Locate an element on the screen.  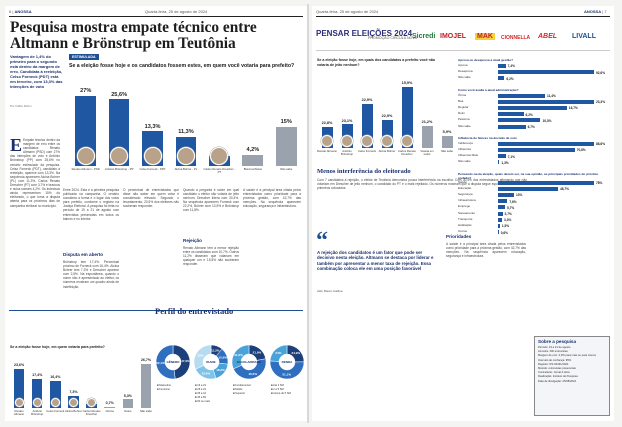
escolaridade-slice-label: 31,6% is located at coordinates (238, 355).